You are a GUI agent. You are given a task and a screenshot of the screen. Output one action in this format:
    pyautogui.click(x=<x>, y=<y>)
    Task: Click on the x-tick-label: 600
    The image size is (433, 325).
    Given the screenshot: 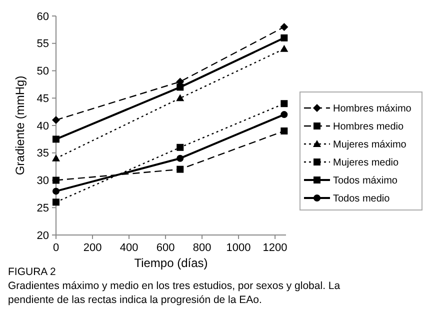 What is the action you would take?
    pyautogui.click(x=165, y=248)
    